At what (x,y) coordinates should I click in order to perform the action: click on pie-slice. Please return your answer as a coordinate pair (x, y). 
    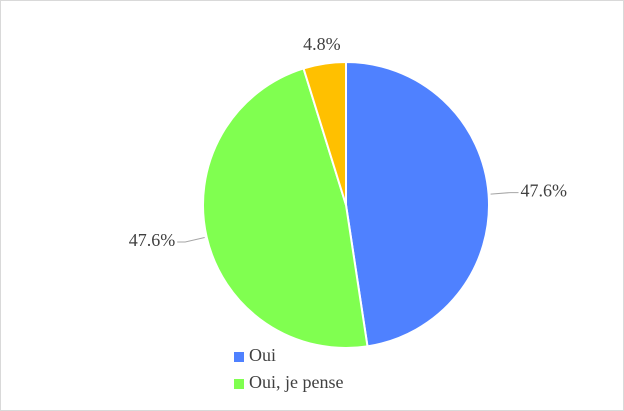
    Looking at the image, I should click on (324, 133).